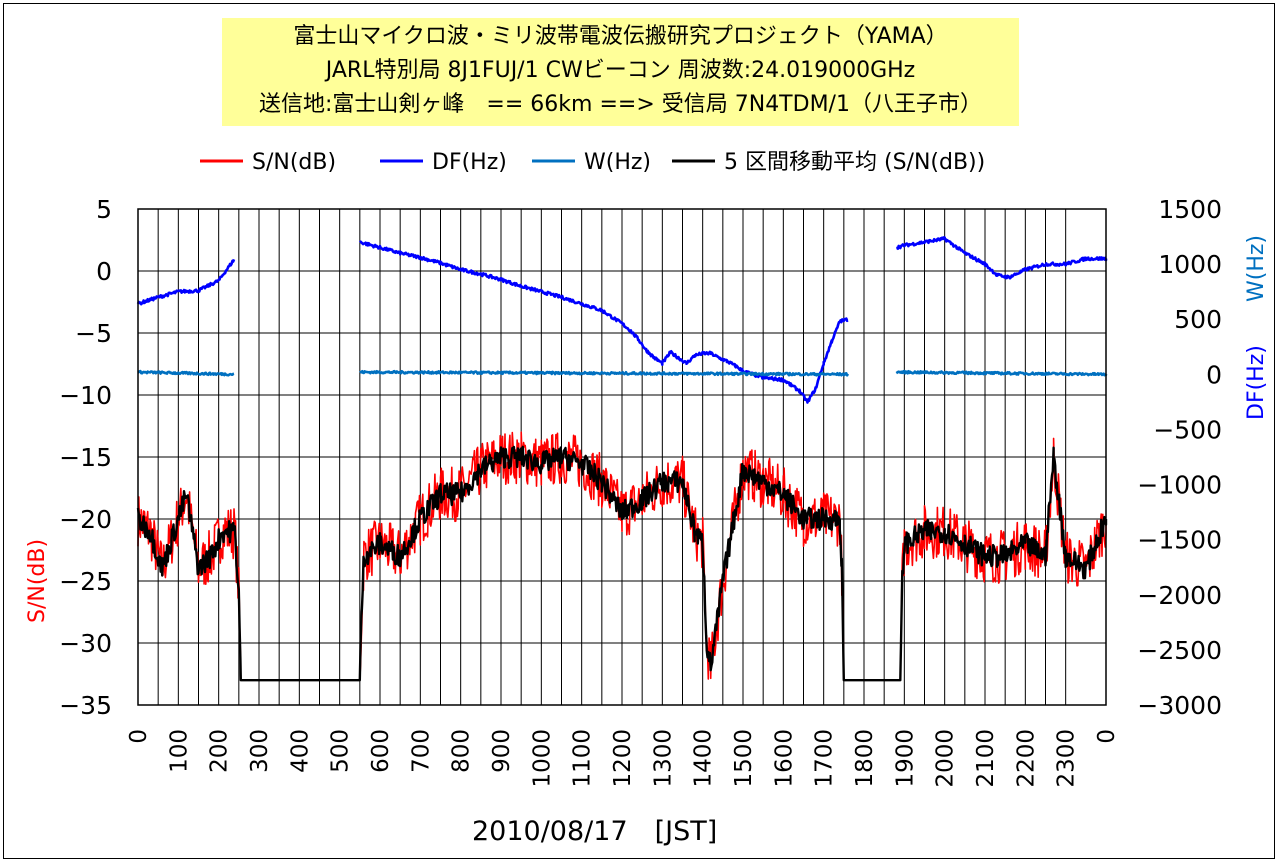 Image resolution: width=1280 pixels, height=864 pixels. What do you see at coordinates (104, 271) in the screenshot?
I see `y-left-tick-label: 0` at bounding box center [104, 271].